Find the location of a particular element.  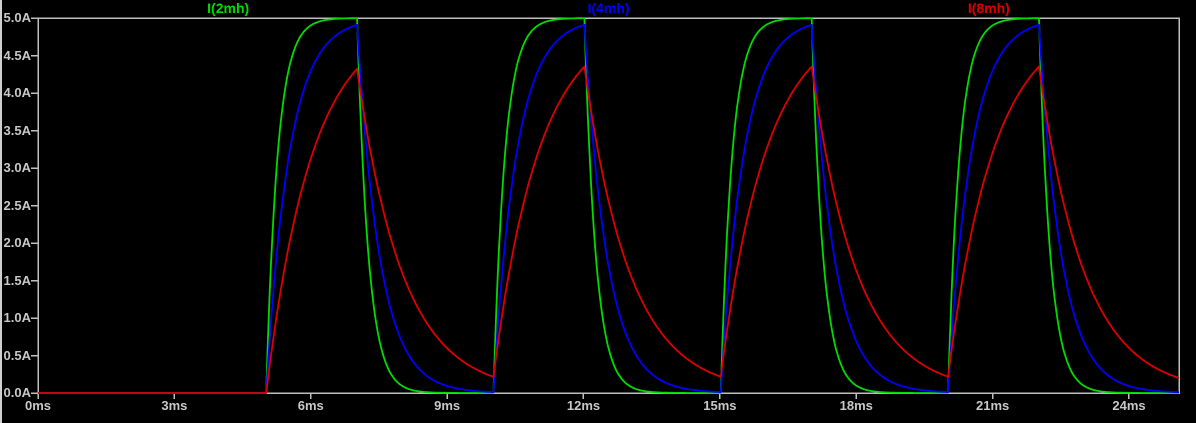

y-tick-label: 2.5A is located at coordinates (17, 205).